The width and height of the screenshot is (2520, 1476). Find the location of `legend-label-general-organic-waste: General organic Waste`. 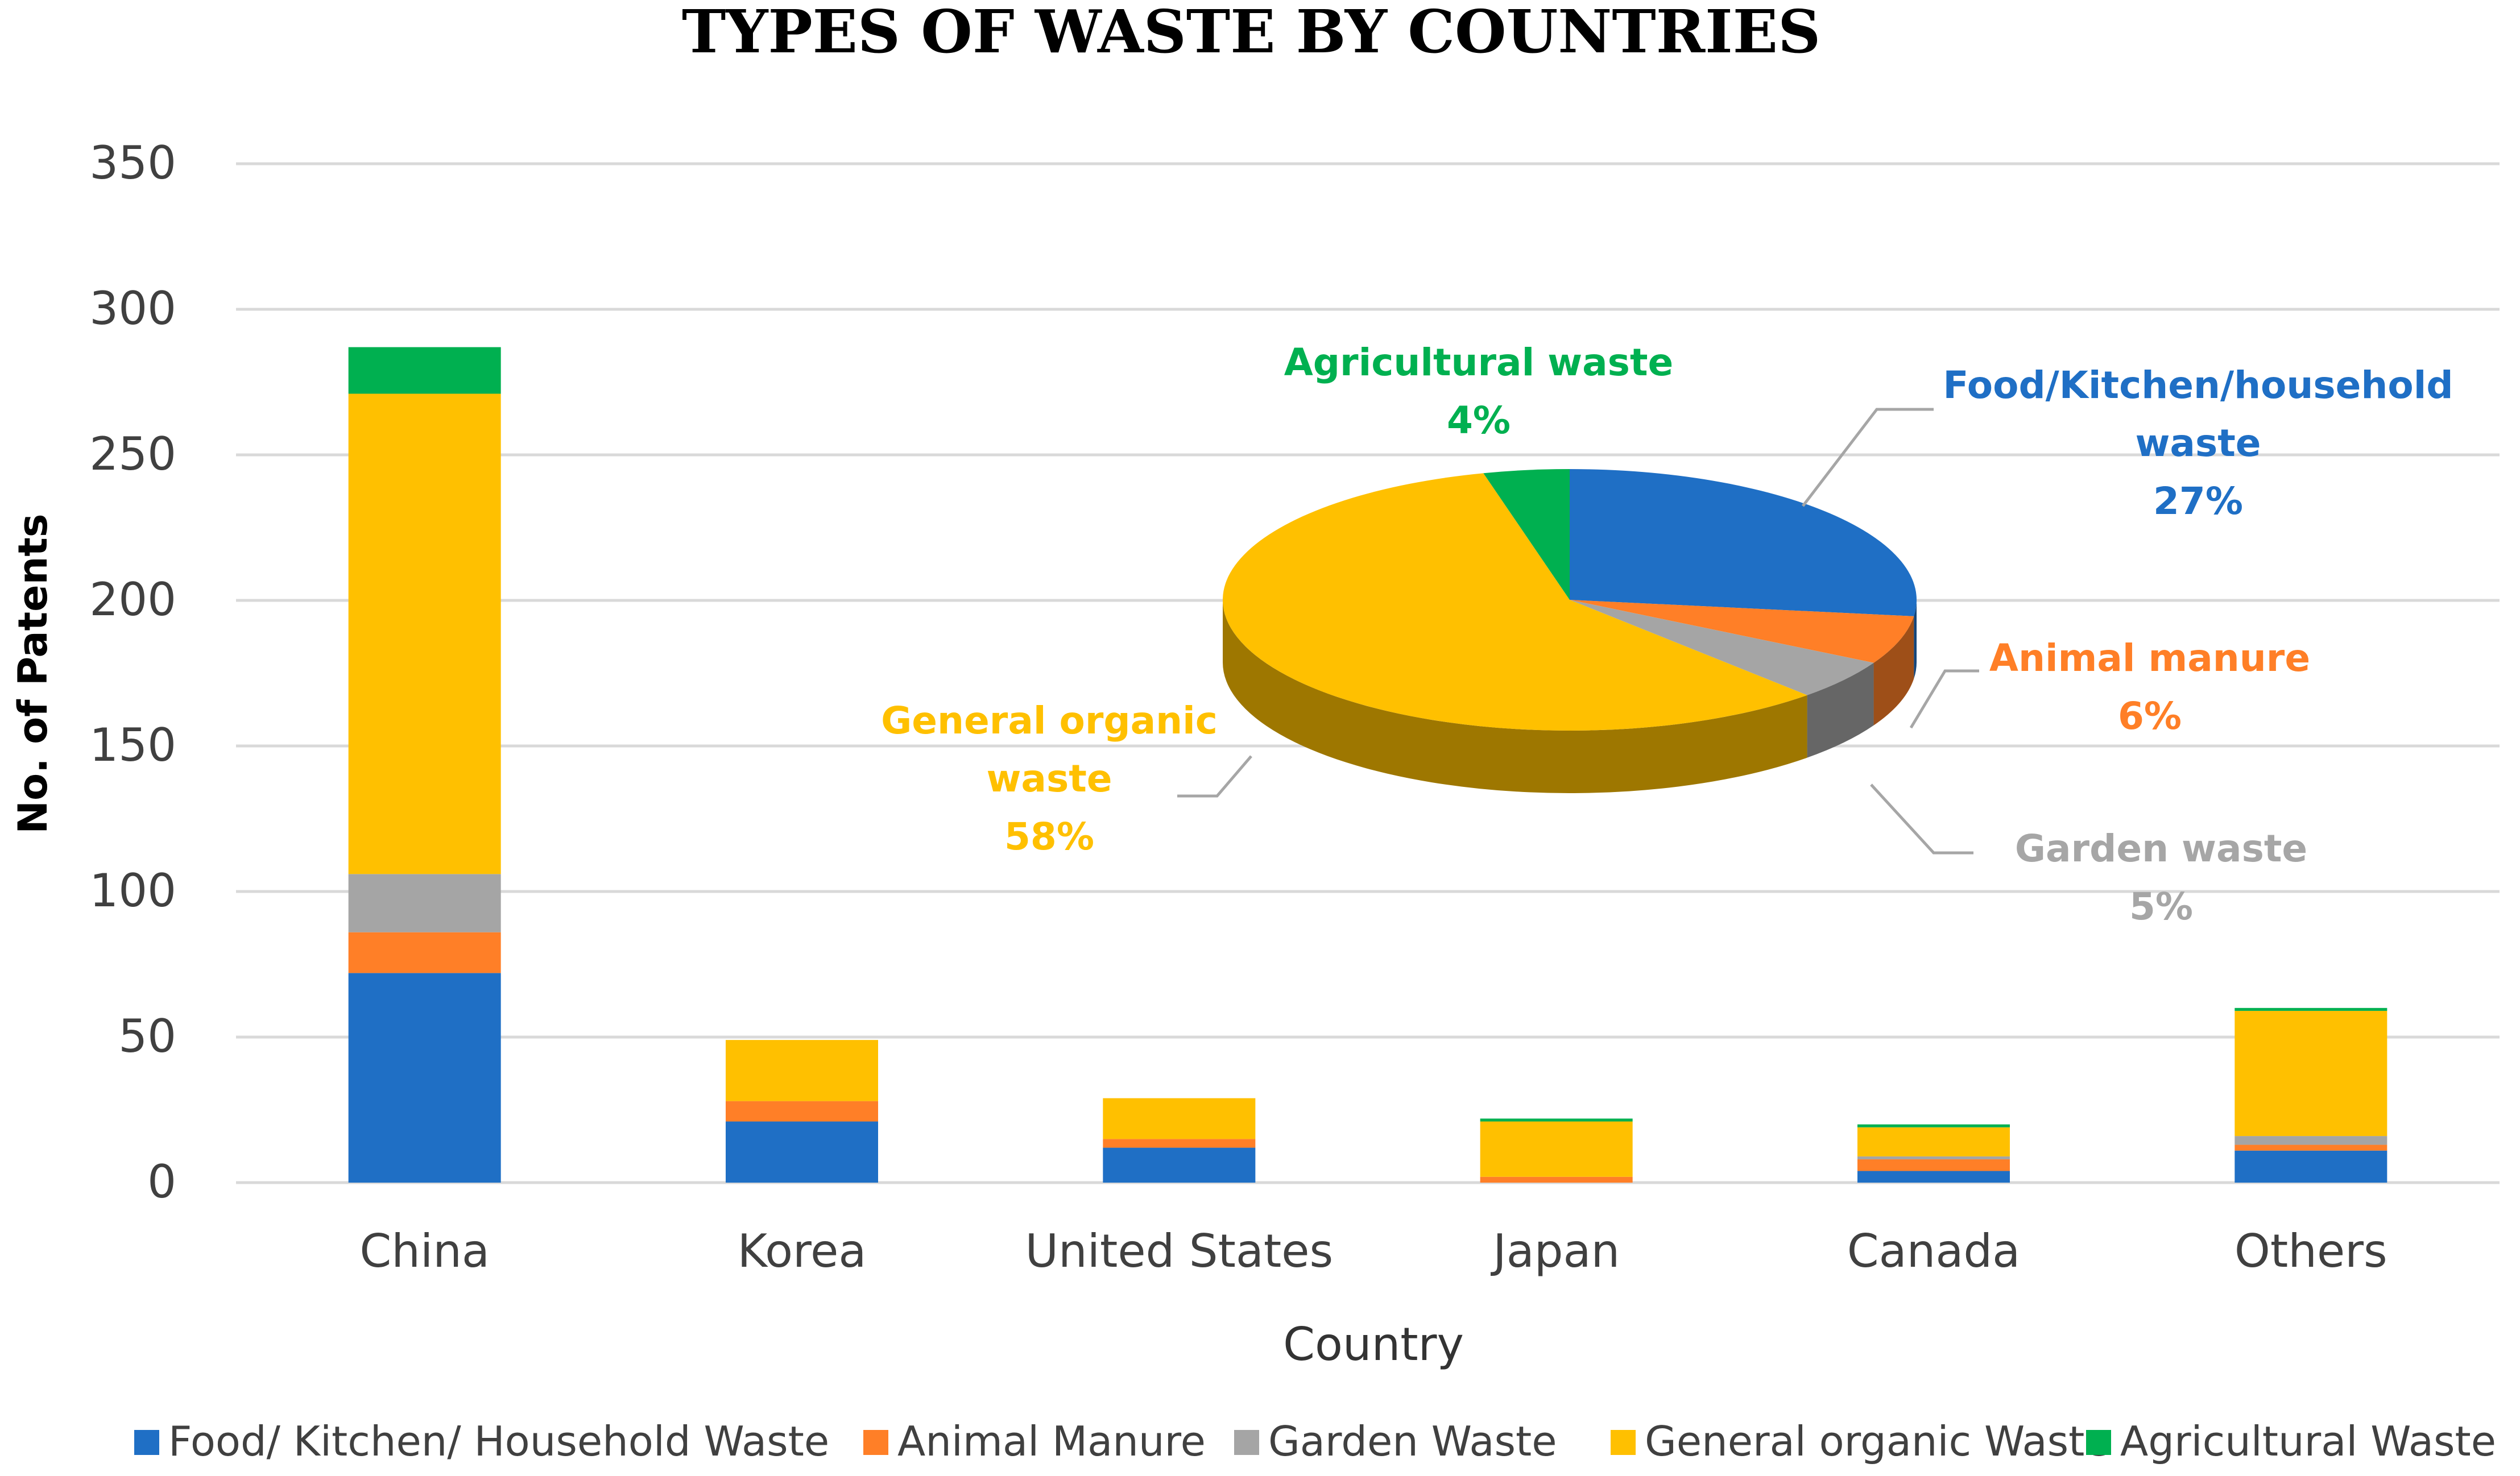

legend-label-general-organic-waste: General organic Waste is located at coordinates (1877, 1441).